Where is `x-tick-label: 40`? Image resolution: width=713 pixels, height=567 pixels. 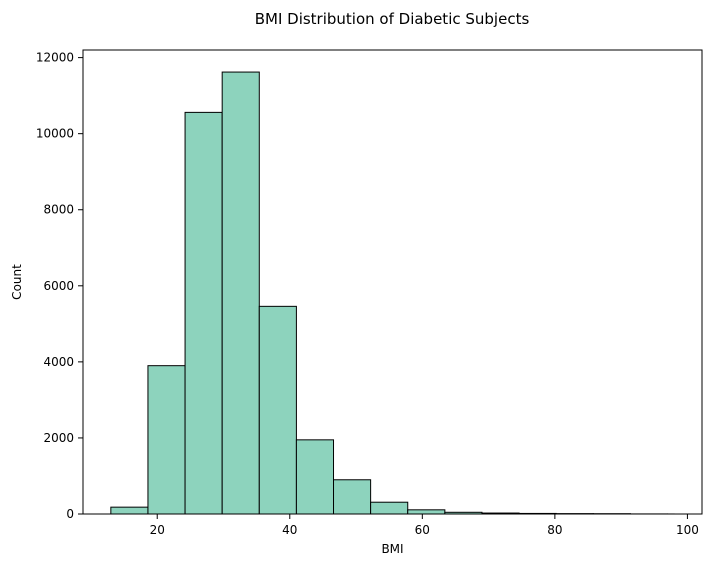 x-tick-label: 40 is located at coordinates (289, 530).